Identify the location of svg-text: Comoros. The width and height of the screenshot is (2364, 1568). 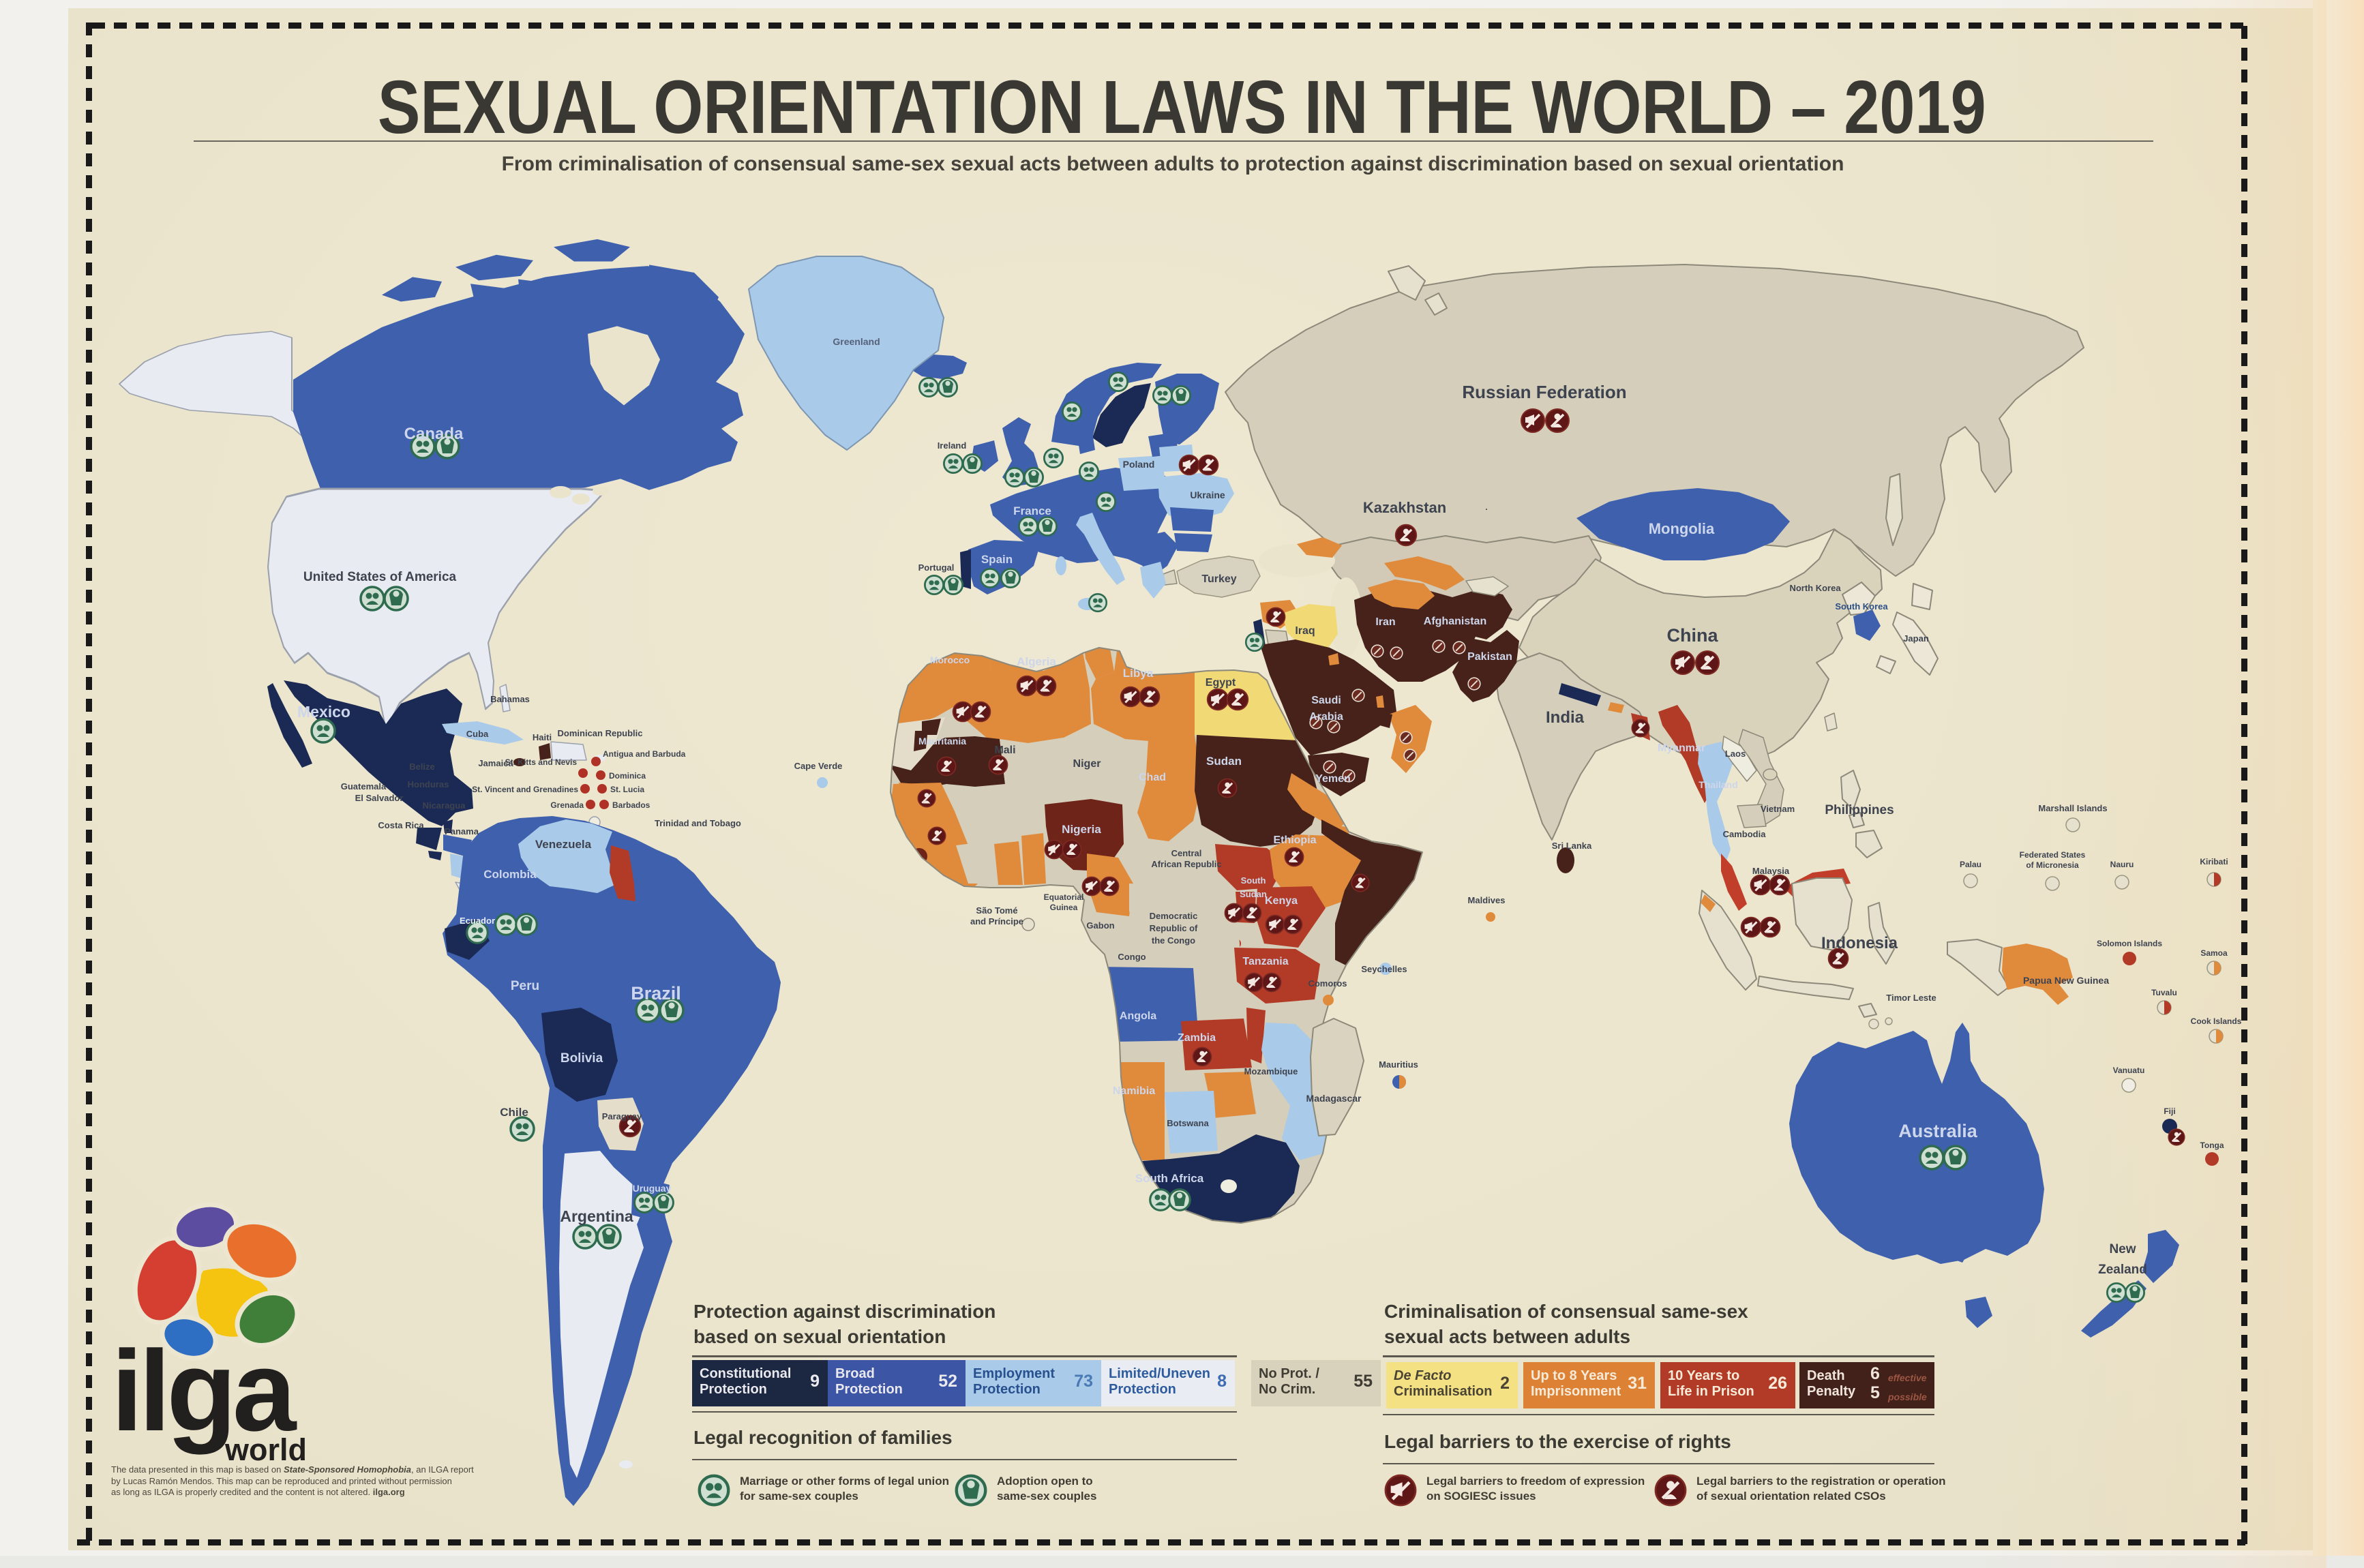
(1327, 984).